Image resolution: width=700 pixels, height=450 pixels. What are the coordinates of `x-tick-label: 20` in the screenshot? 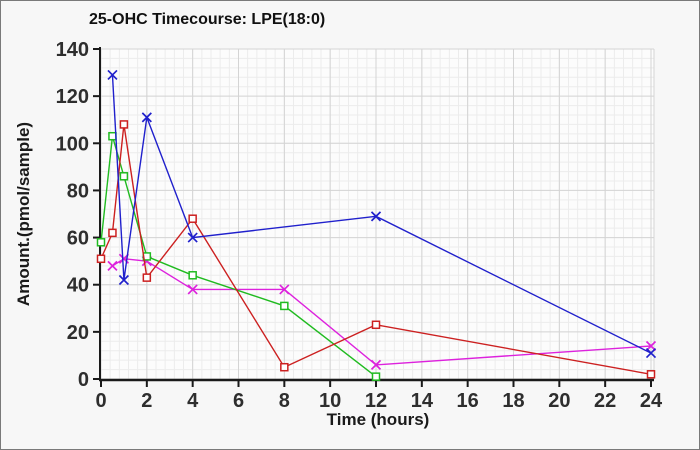 It's located at (559, 401).